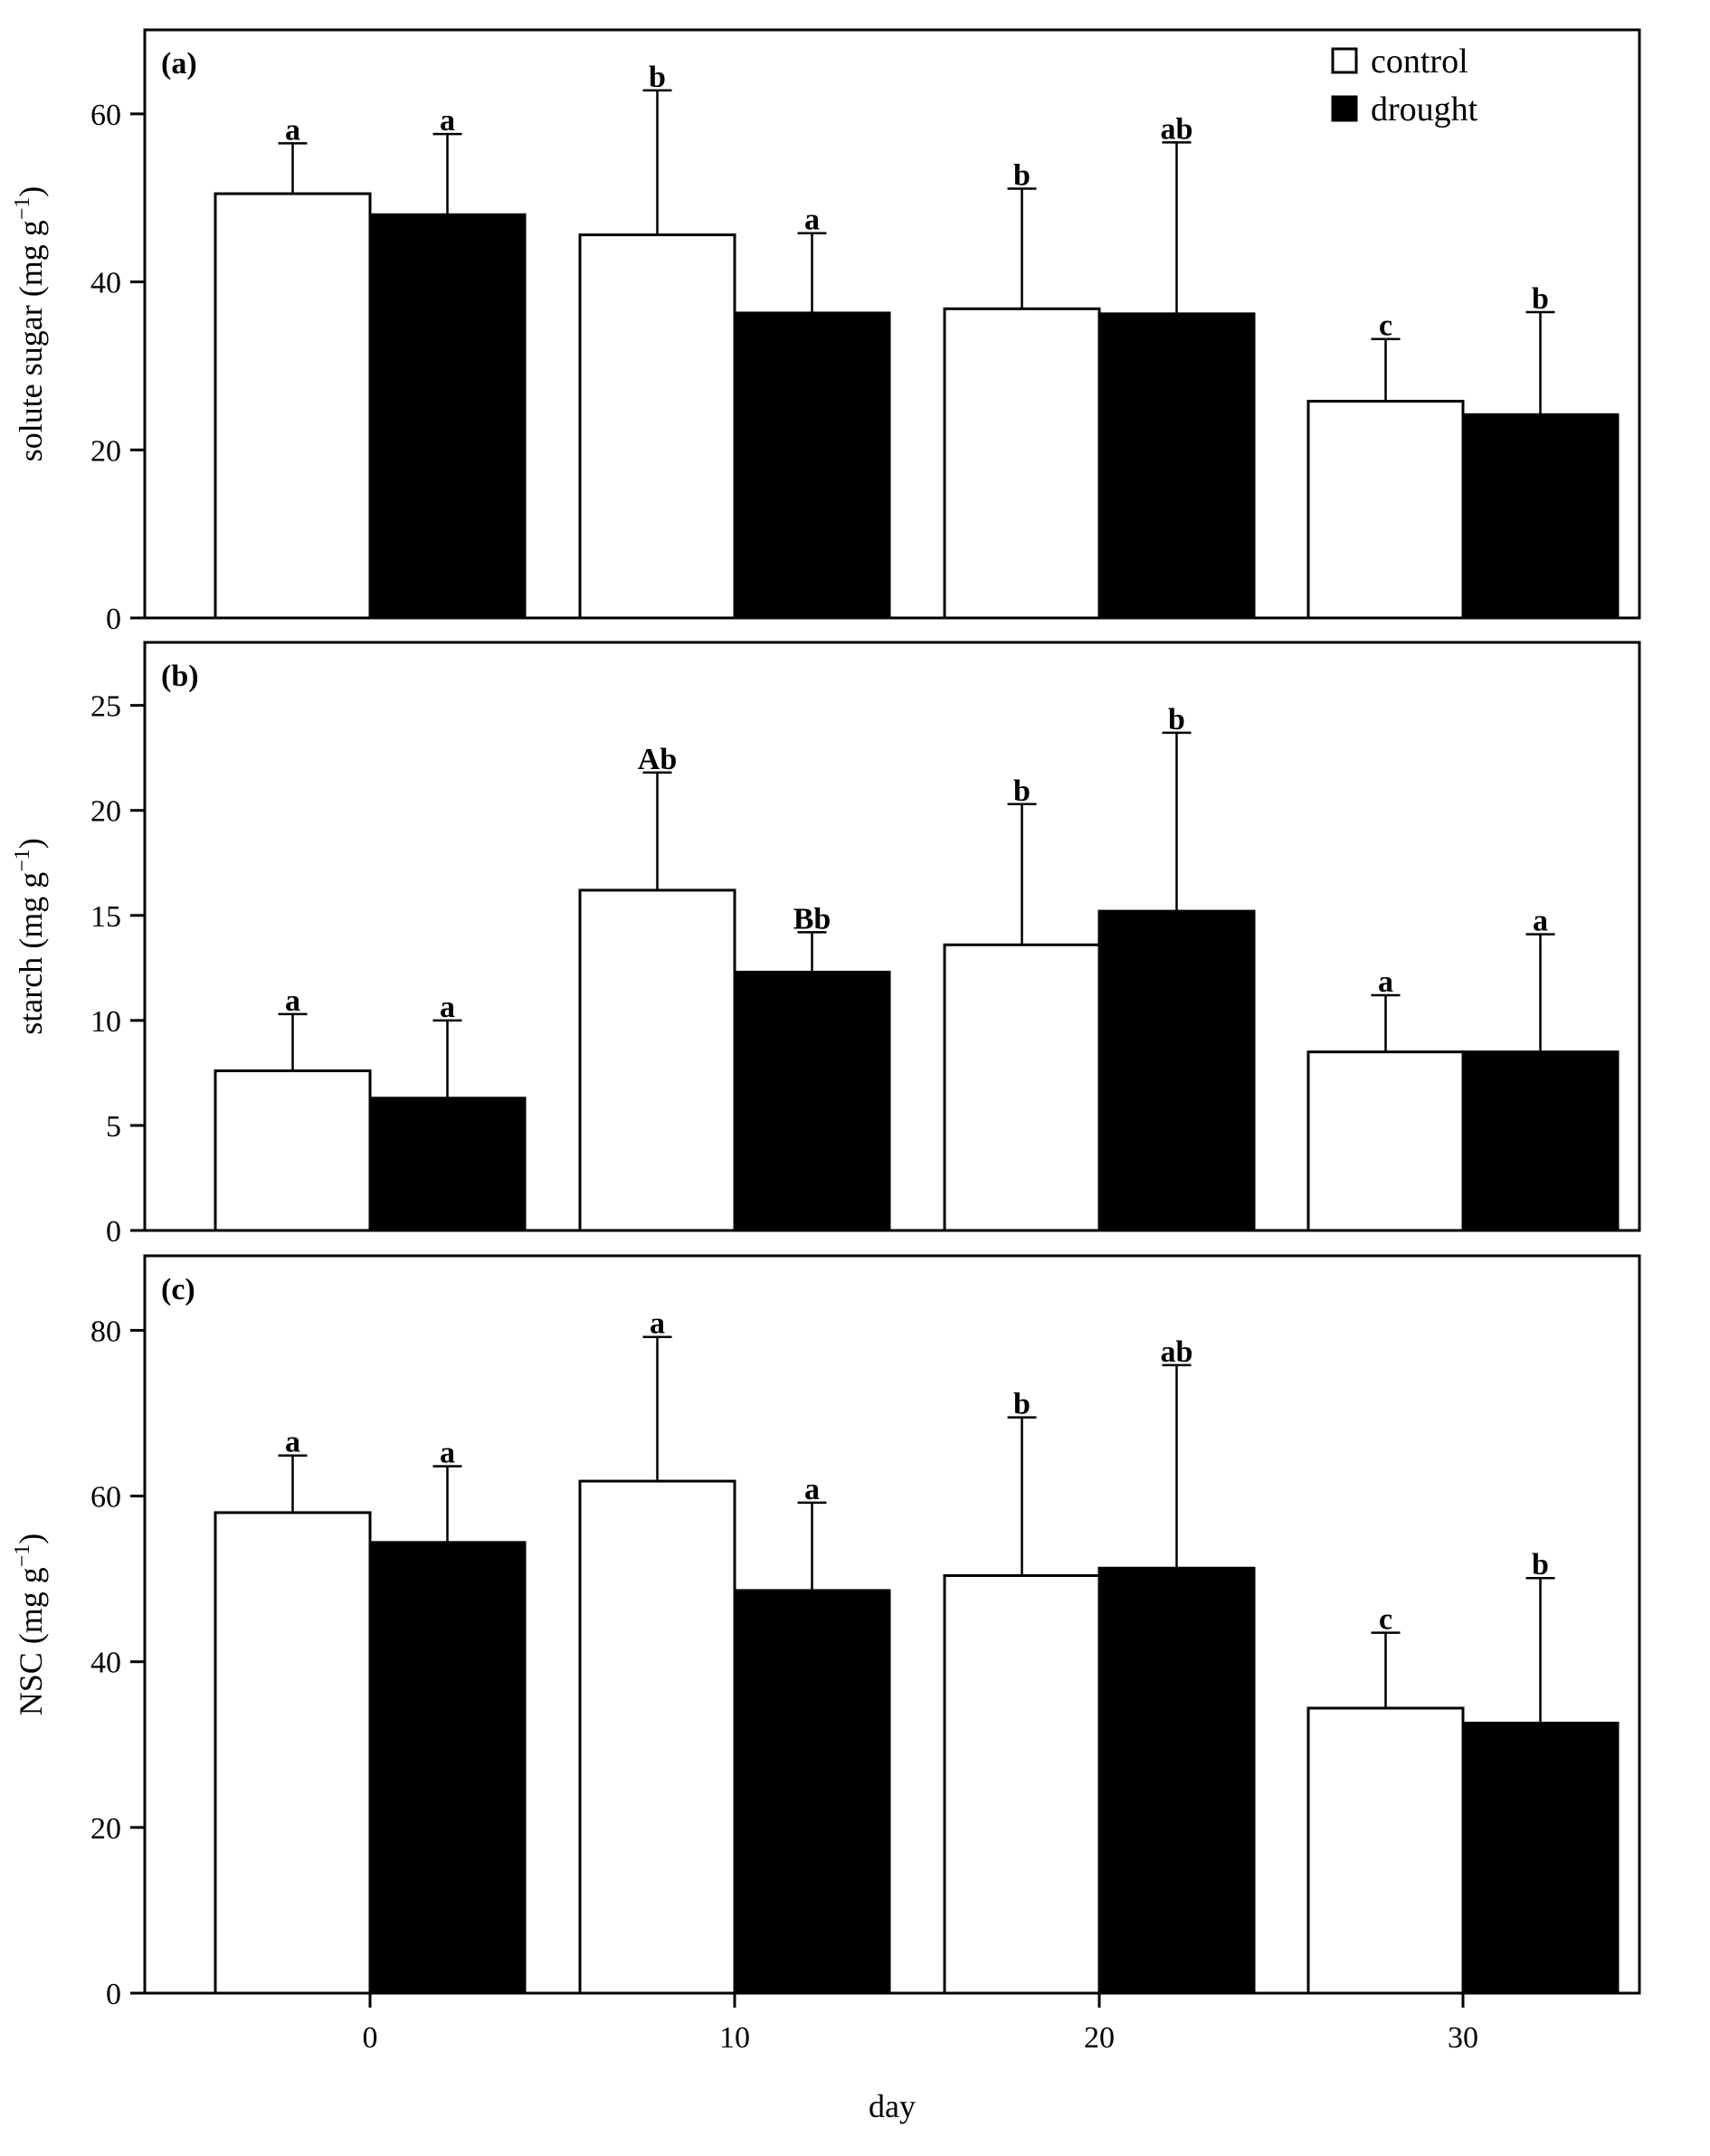 The width and height of the screenshot is (1710, 2156). Describe the element at coordinates (179, 64) in the screenshot. I see `panel-label: (a)` at that location.